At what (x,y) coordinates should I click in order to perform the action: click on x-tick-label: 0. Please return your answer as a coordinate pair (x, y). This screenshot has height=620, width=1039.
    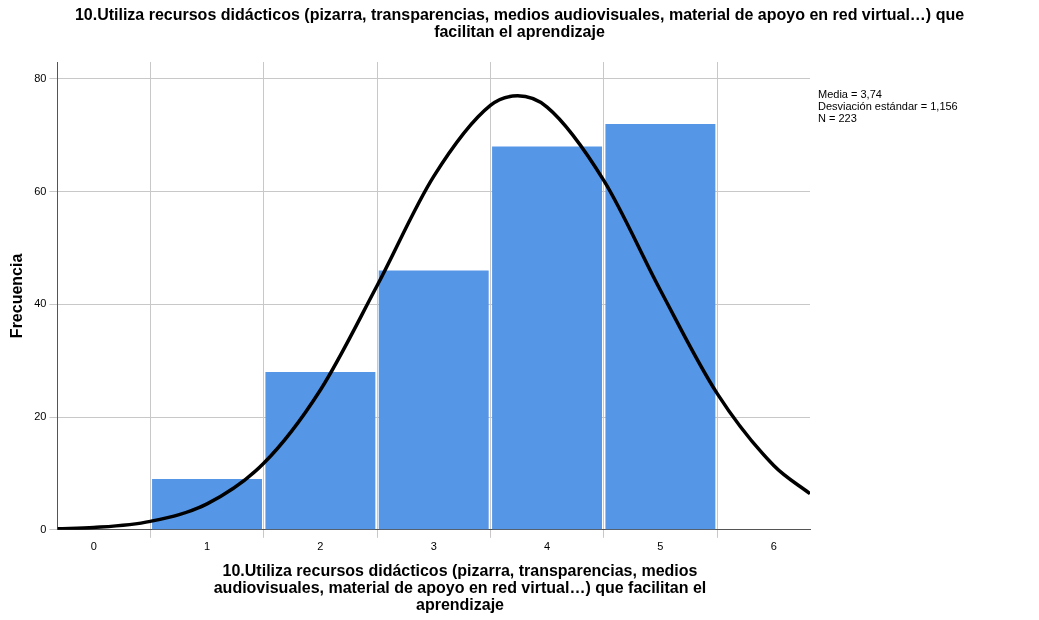
    Looking at the image, I should click on (93, 546).